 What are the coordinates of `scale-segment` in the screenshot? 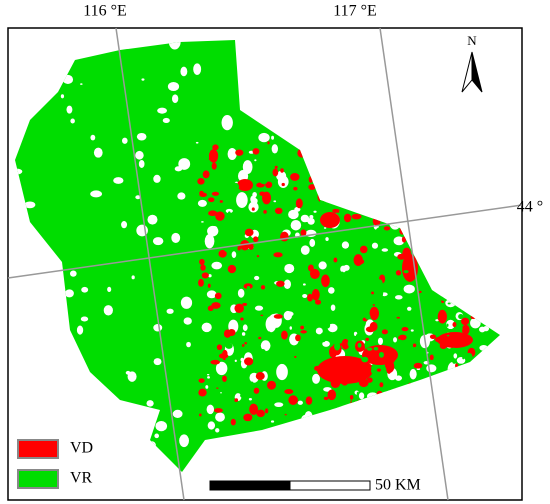 It's located at (330, 485).